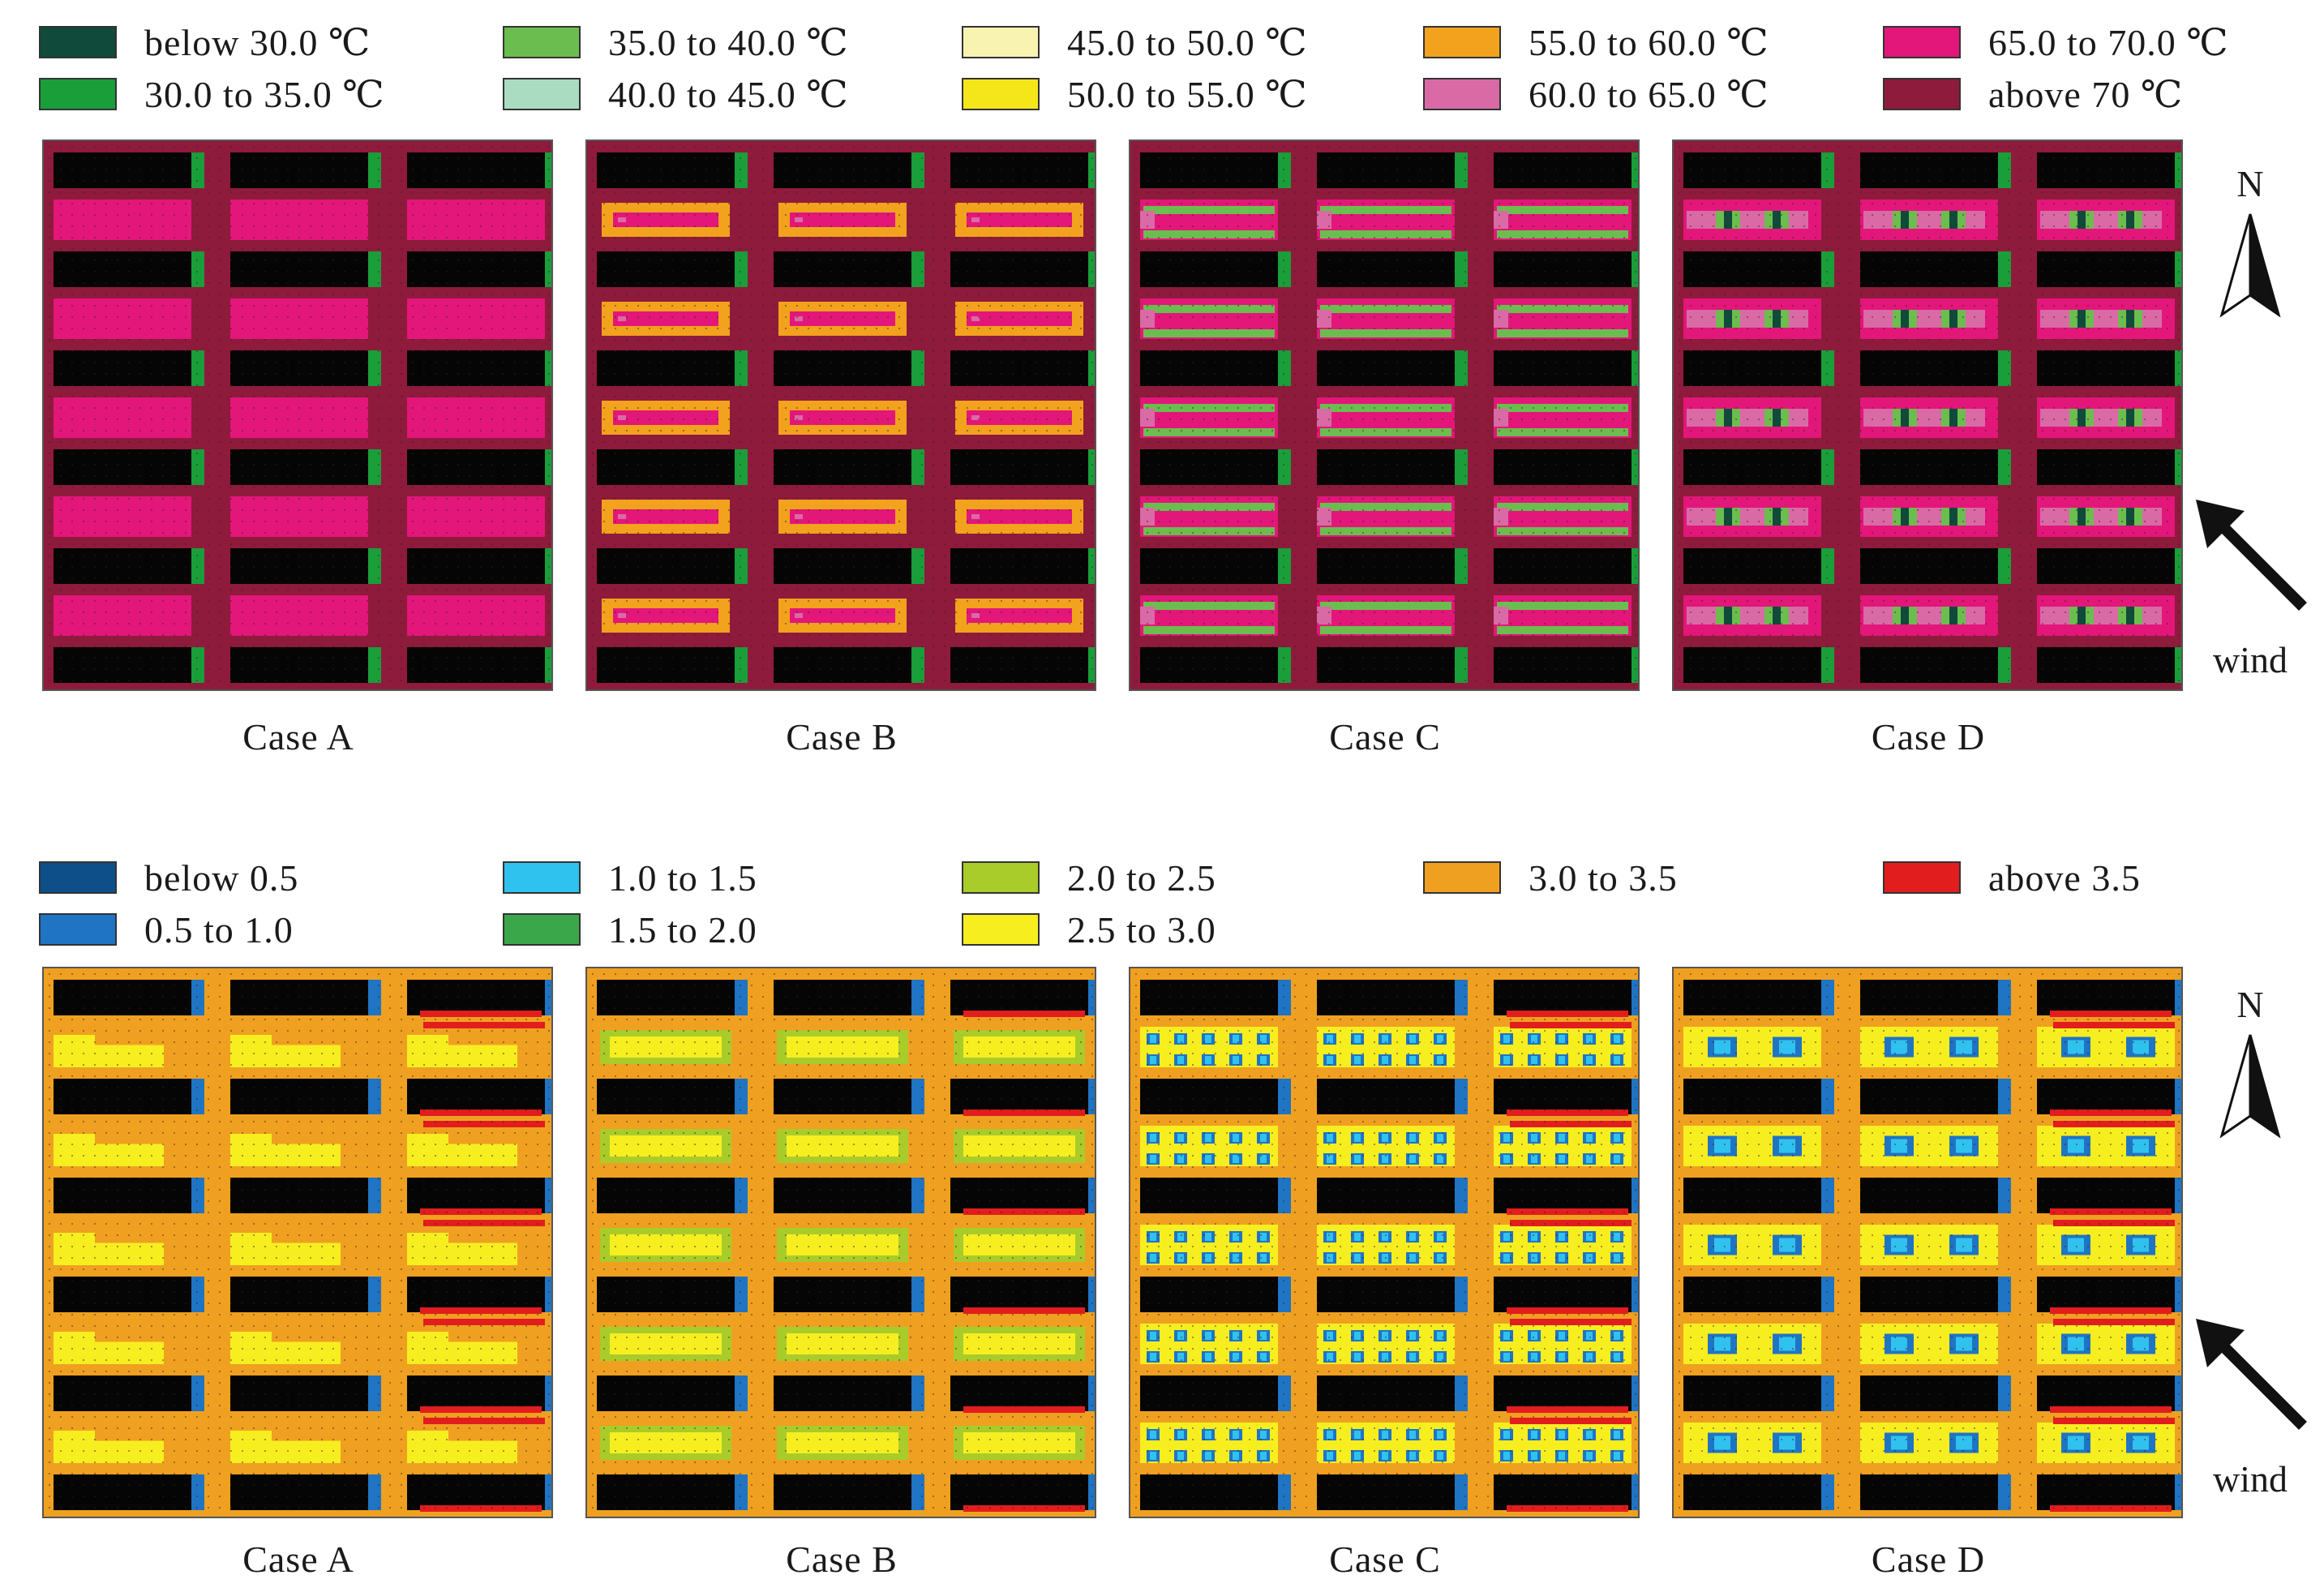 The image size is (2324, 1588). I want to click on legend-label: 65.0 to 70.0 ℃, so click(2108, 43).